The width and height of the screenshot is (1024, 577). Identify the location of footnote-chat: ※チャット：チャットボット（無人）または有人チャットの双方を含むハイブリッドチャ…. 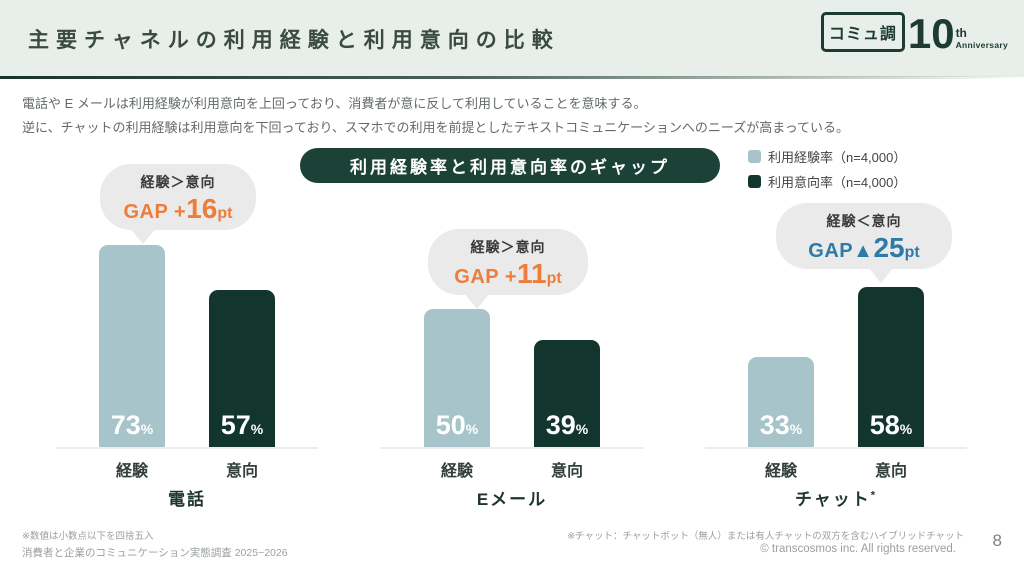
(765, 536).